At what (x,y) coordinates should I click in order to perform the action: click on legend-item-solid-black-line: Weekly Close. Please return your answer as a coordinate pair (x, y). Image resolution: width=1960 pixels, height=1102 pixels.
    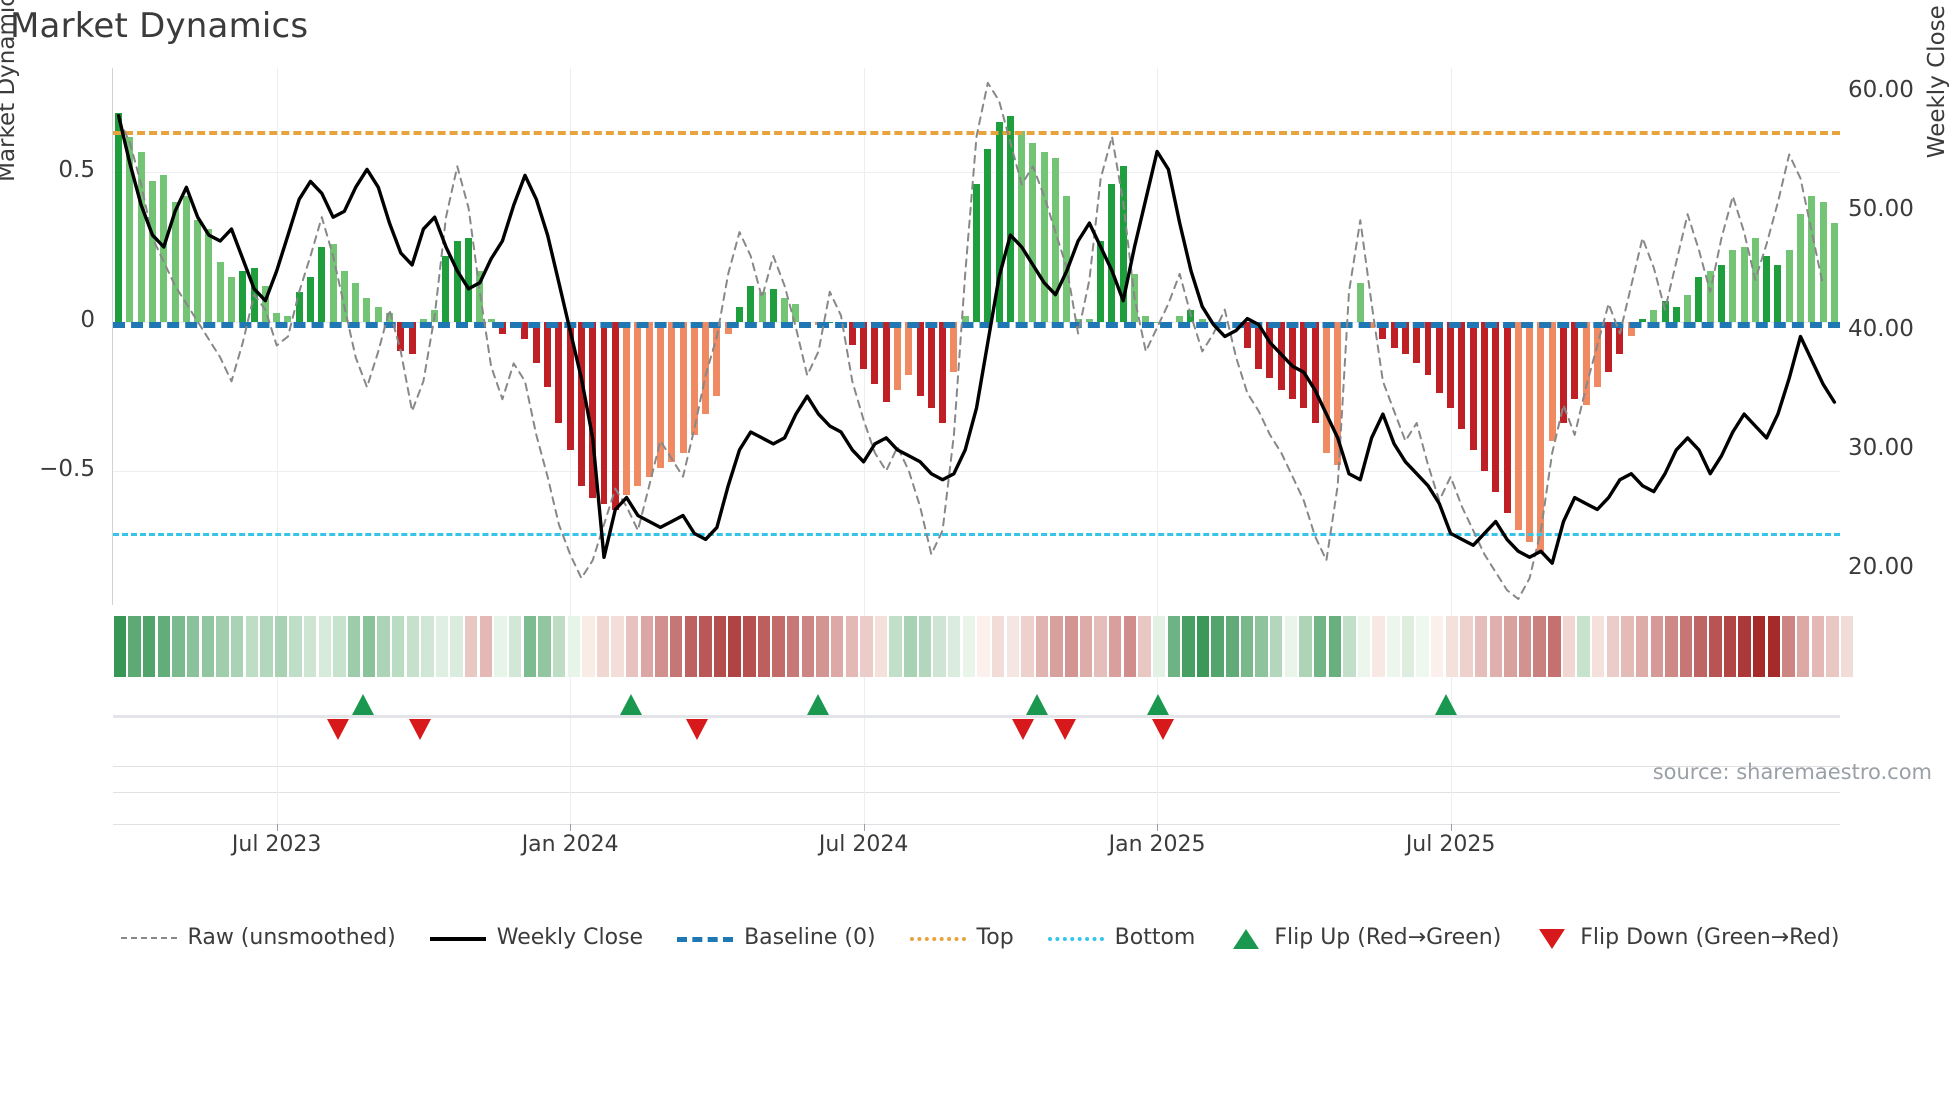
    Looking at the image, I should click on (536, 937).